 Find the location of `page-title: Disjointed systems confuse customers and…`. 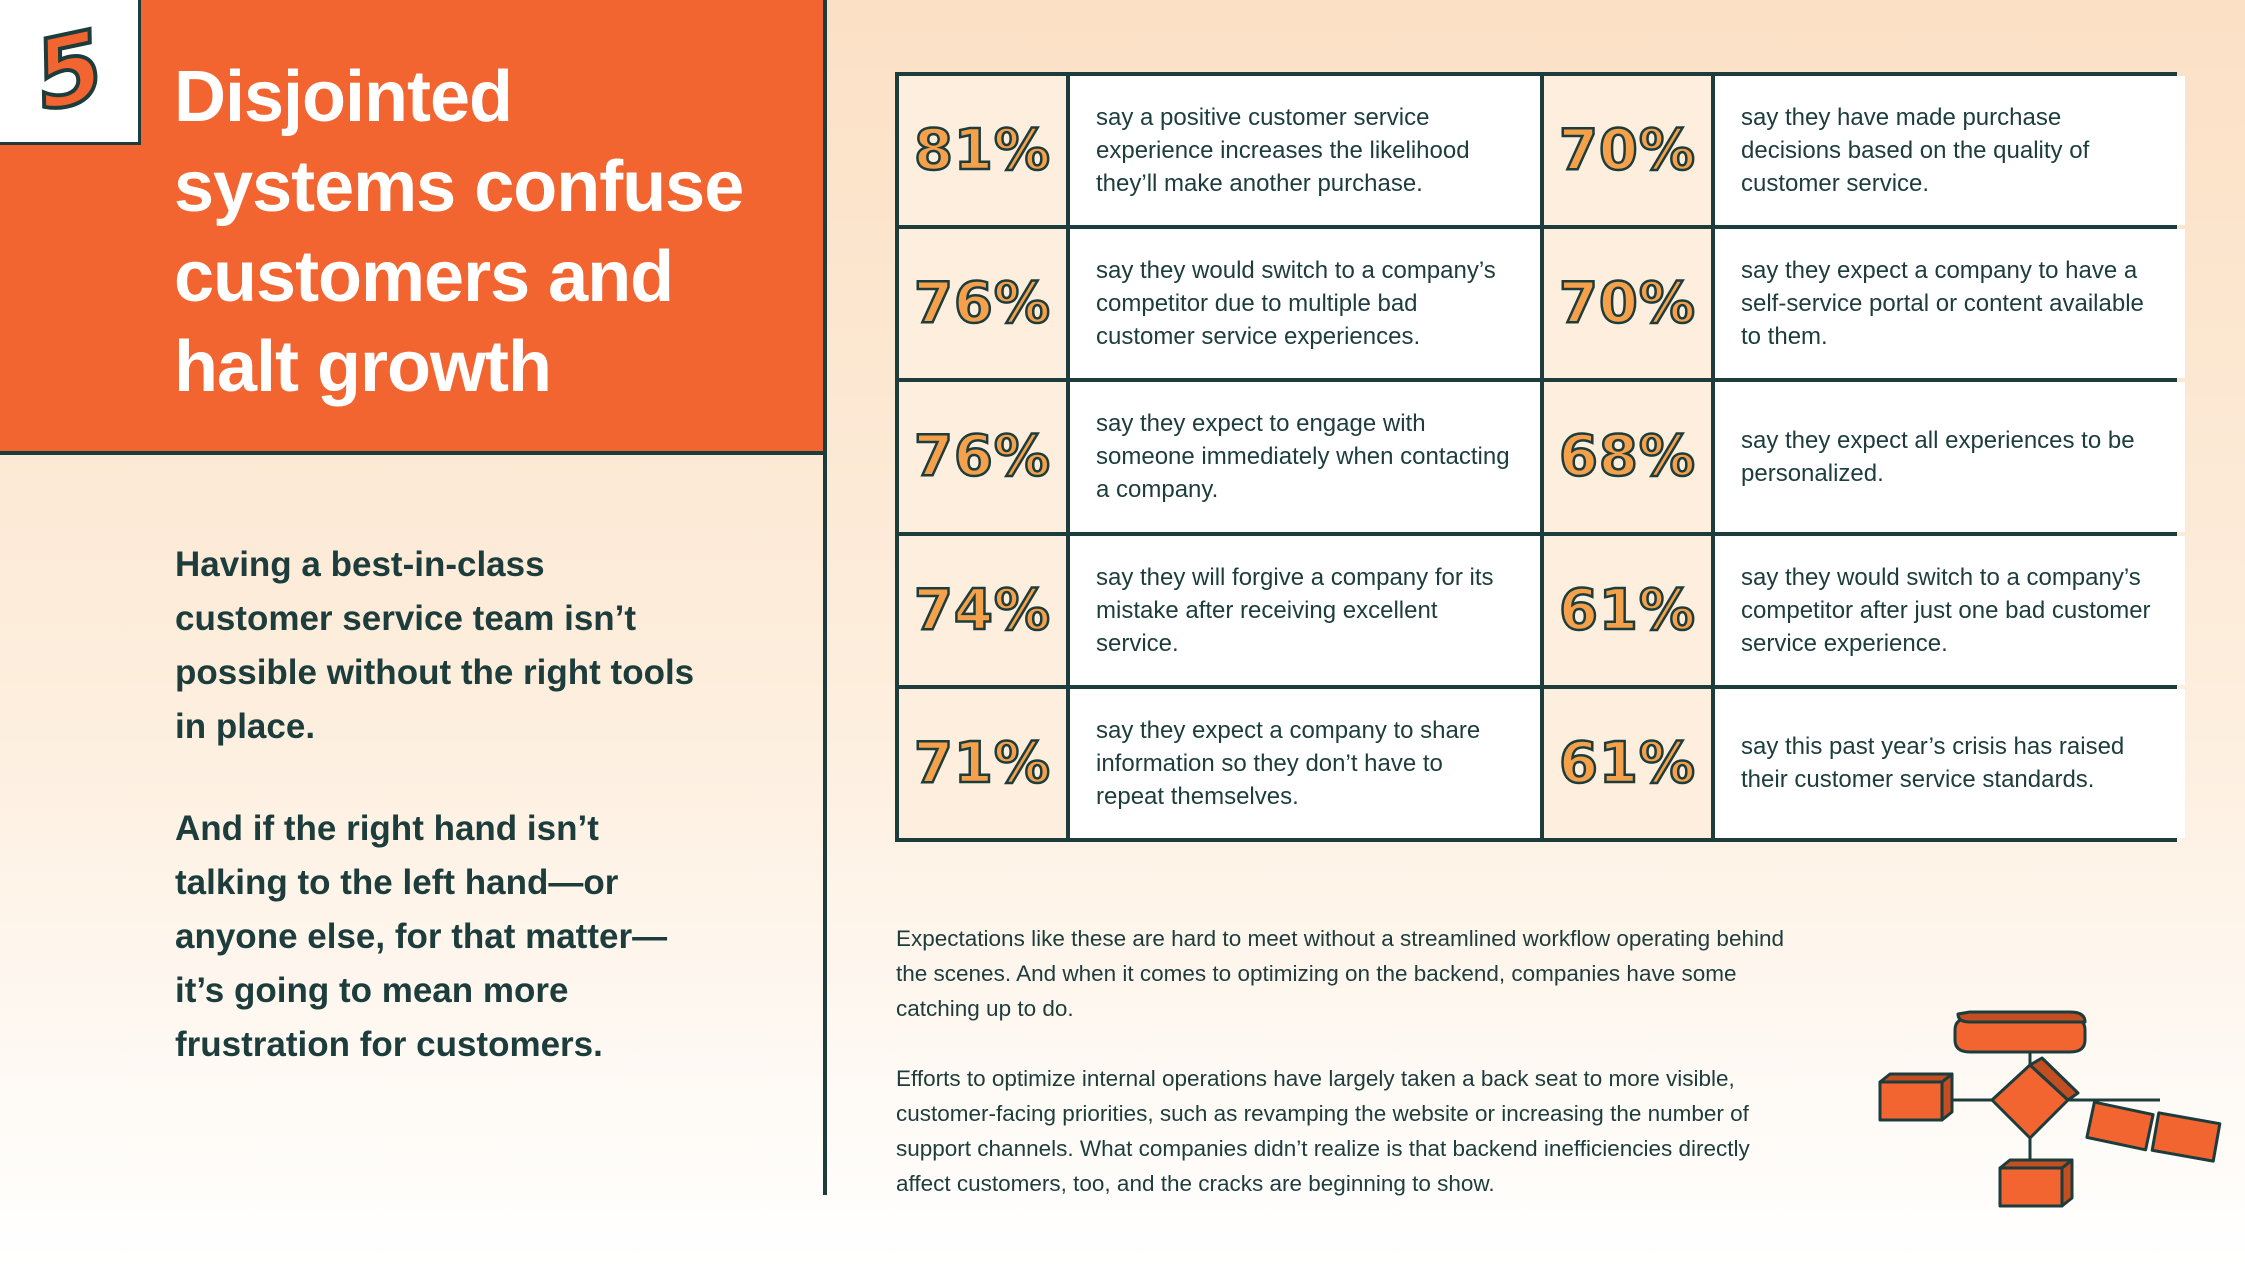

page-title: Disjointed systems confuse customers and… is located at coordinates (459, 232).